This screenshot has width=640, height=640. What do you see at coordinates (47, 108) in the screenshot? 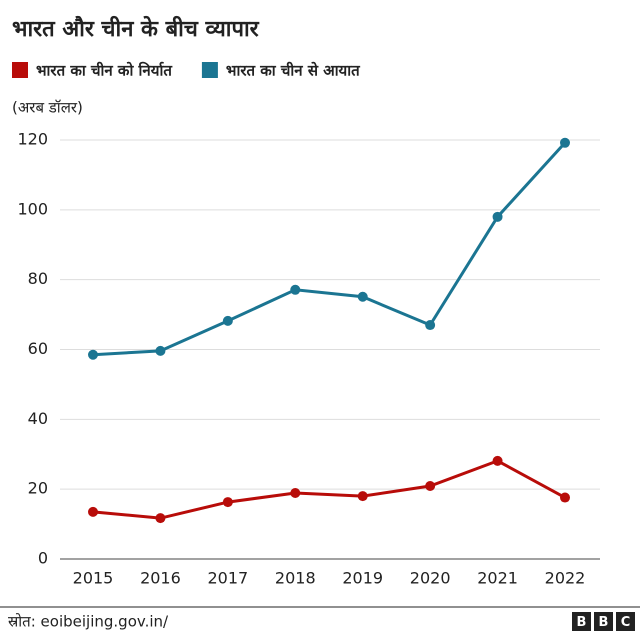
I see `y-axis-label: (अरब डॉलर)` at bounding box center [47, 108].